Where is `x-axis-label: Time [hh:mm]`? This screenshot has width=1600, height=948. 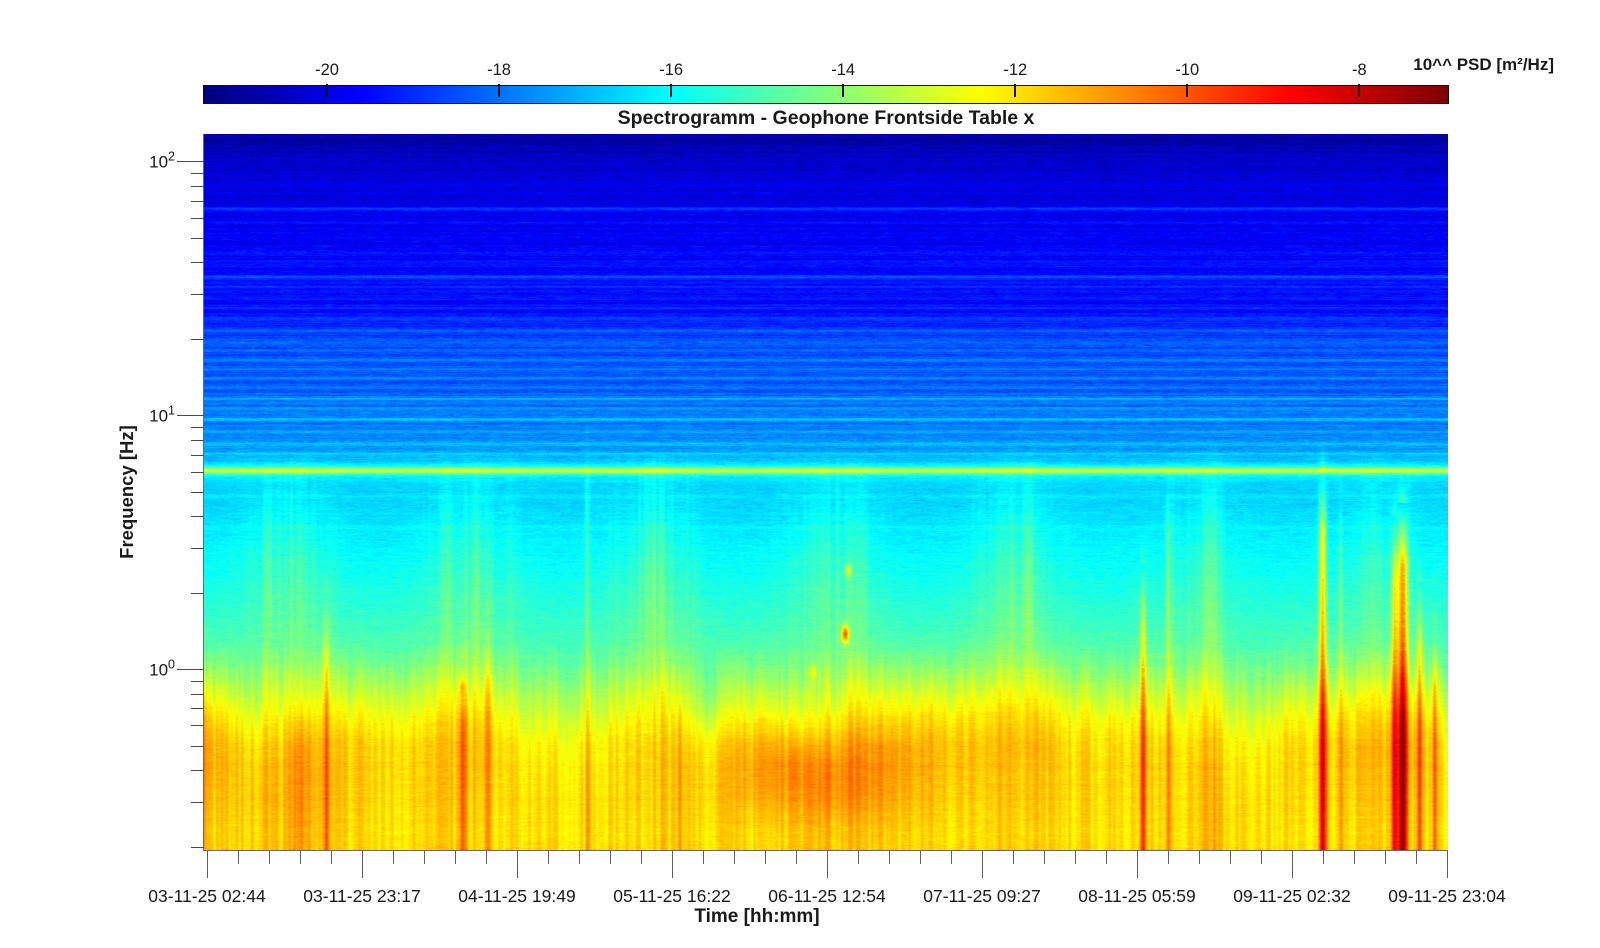 x-axis-label: Time [hh:mm] is located at coordinates (757, 916).